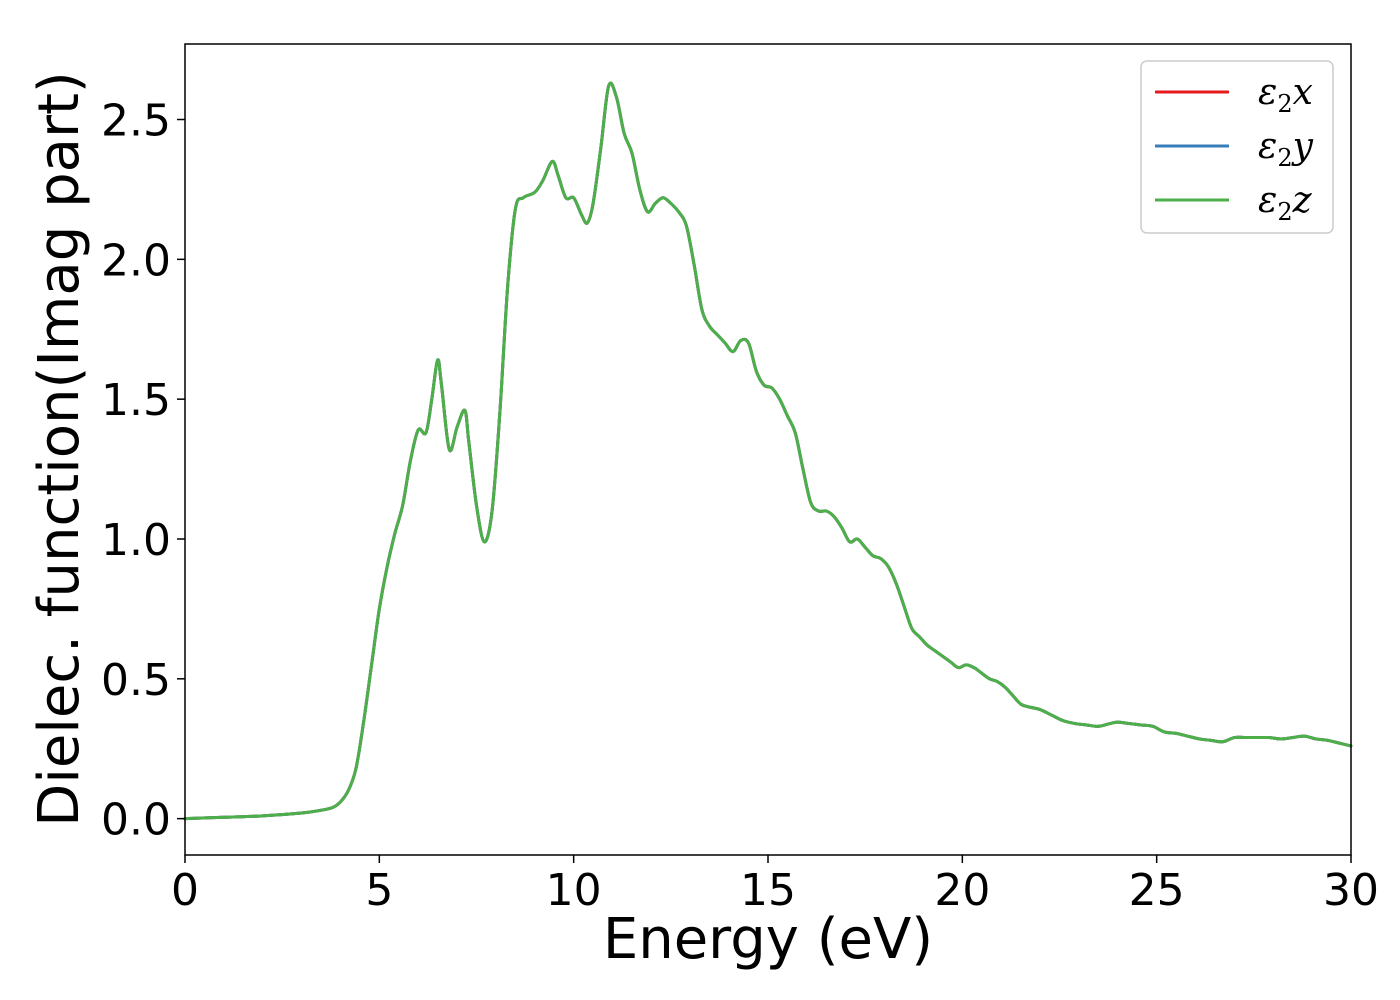  Describe the element at coordinates (768, 939) in the screenshot. I see `x-axis-label: Energy (eV)` at that location.